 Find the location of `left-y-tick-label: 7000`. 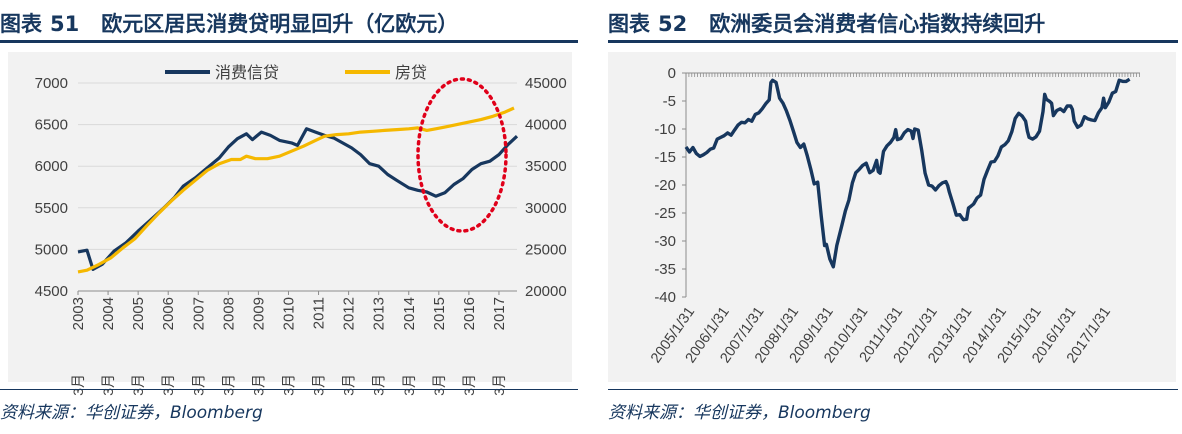

left-y-tick-label: 7000 is located at coordinates (51, 83).